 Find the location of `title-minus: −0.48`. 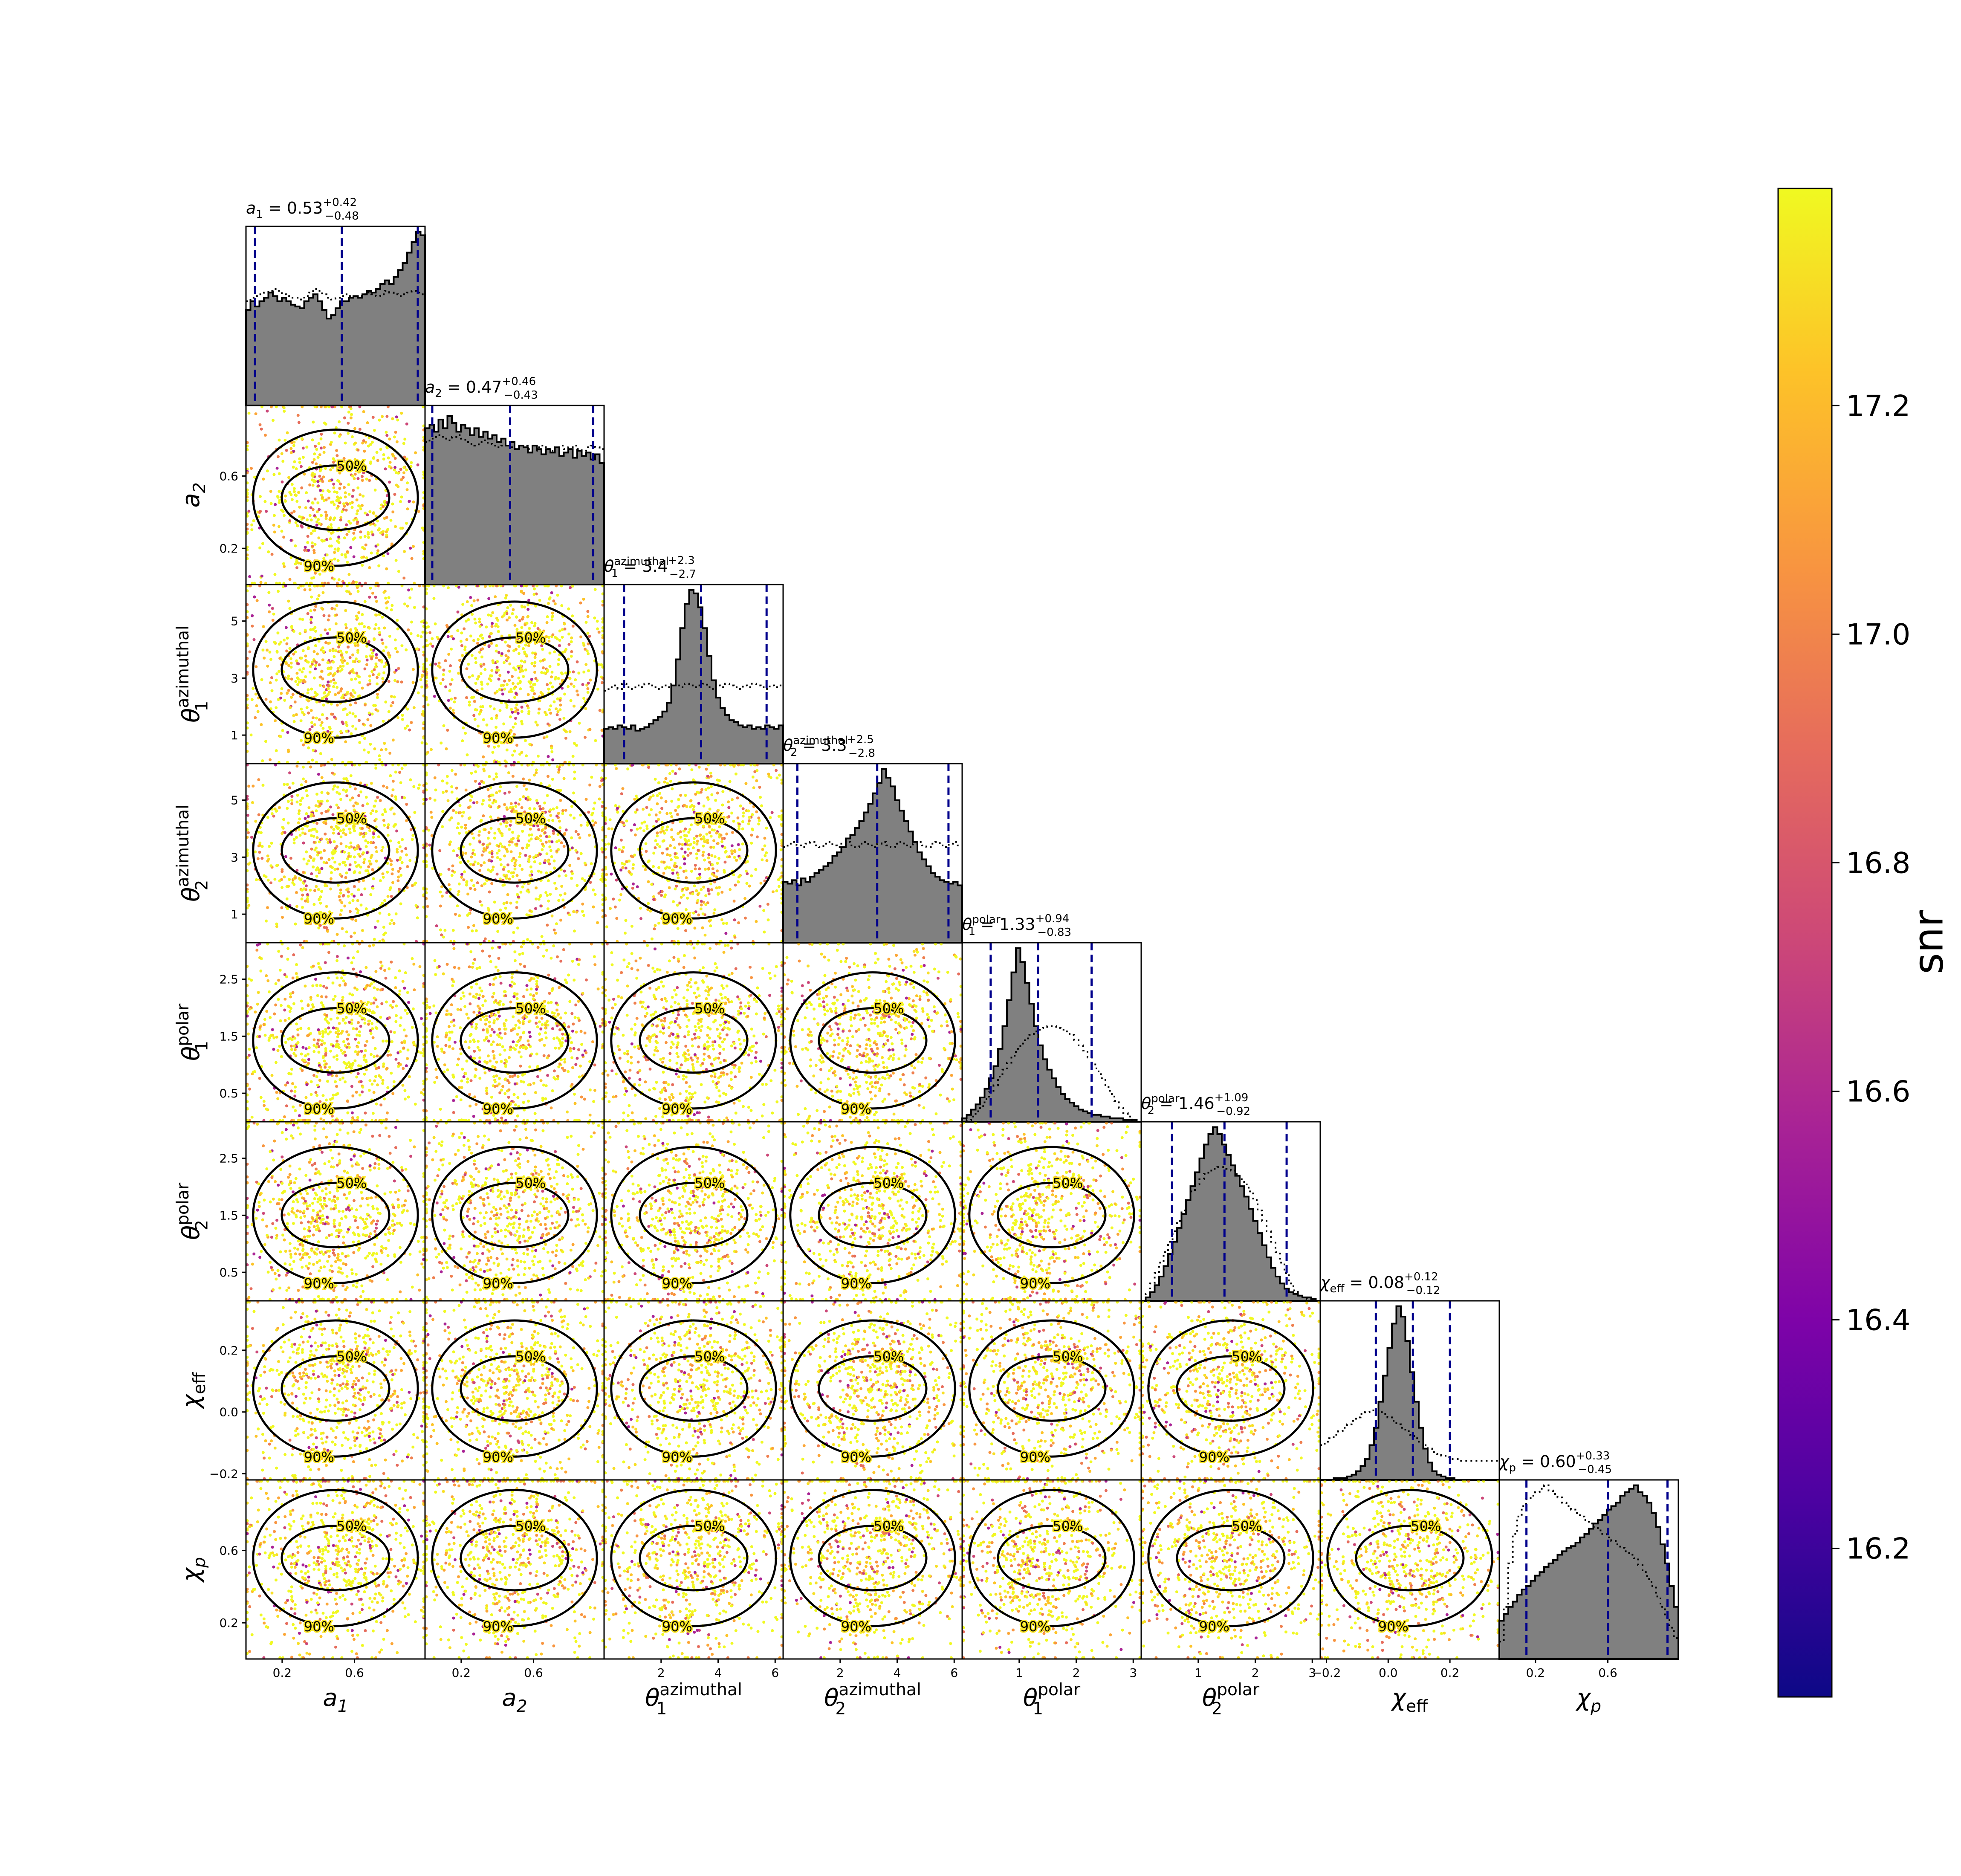

title-minus: −0.48 is located at coordinates (342, 216).